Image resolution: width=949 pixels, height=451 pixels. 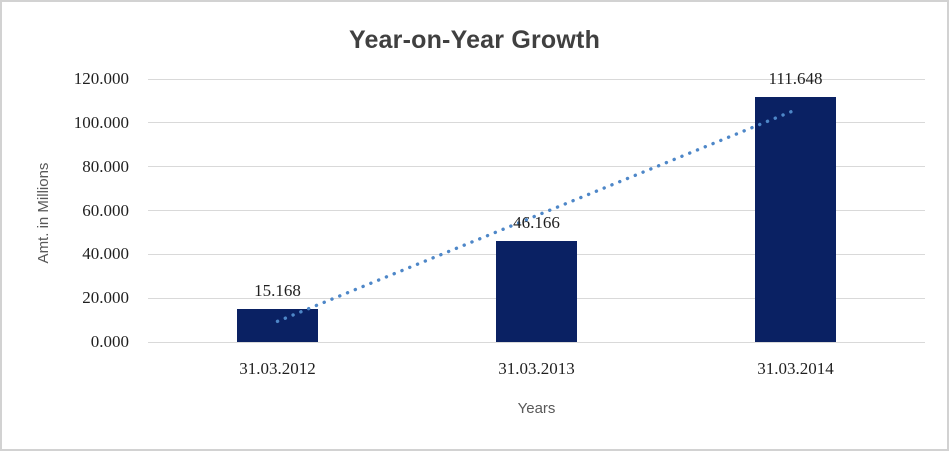 I want to click on chart-title: Year-on-Year Growth, so click(x=474, y=40).